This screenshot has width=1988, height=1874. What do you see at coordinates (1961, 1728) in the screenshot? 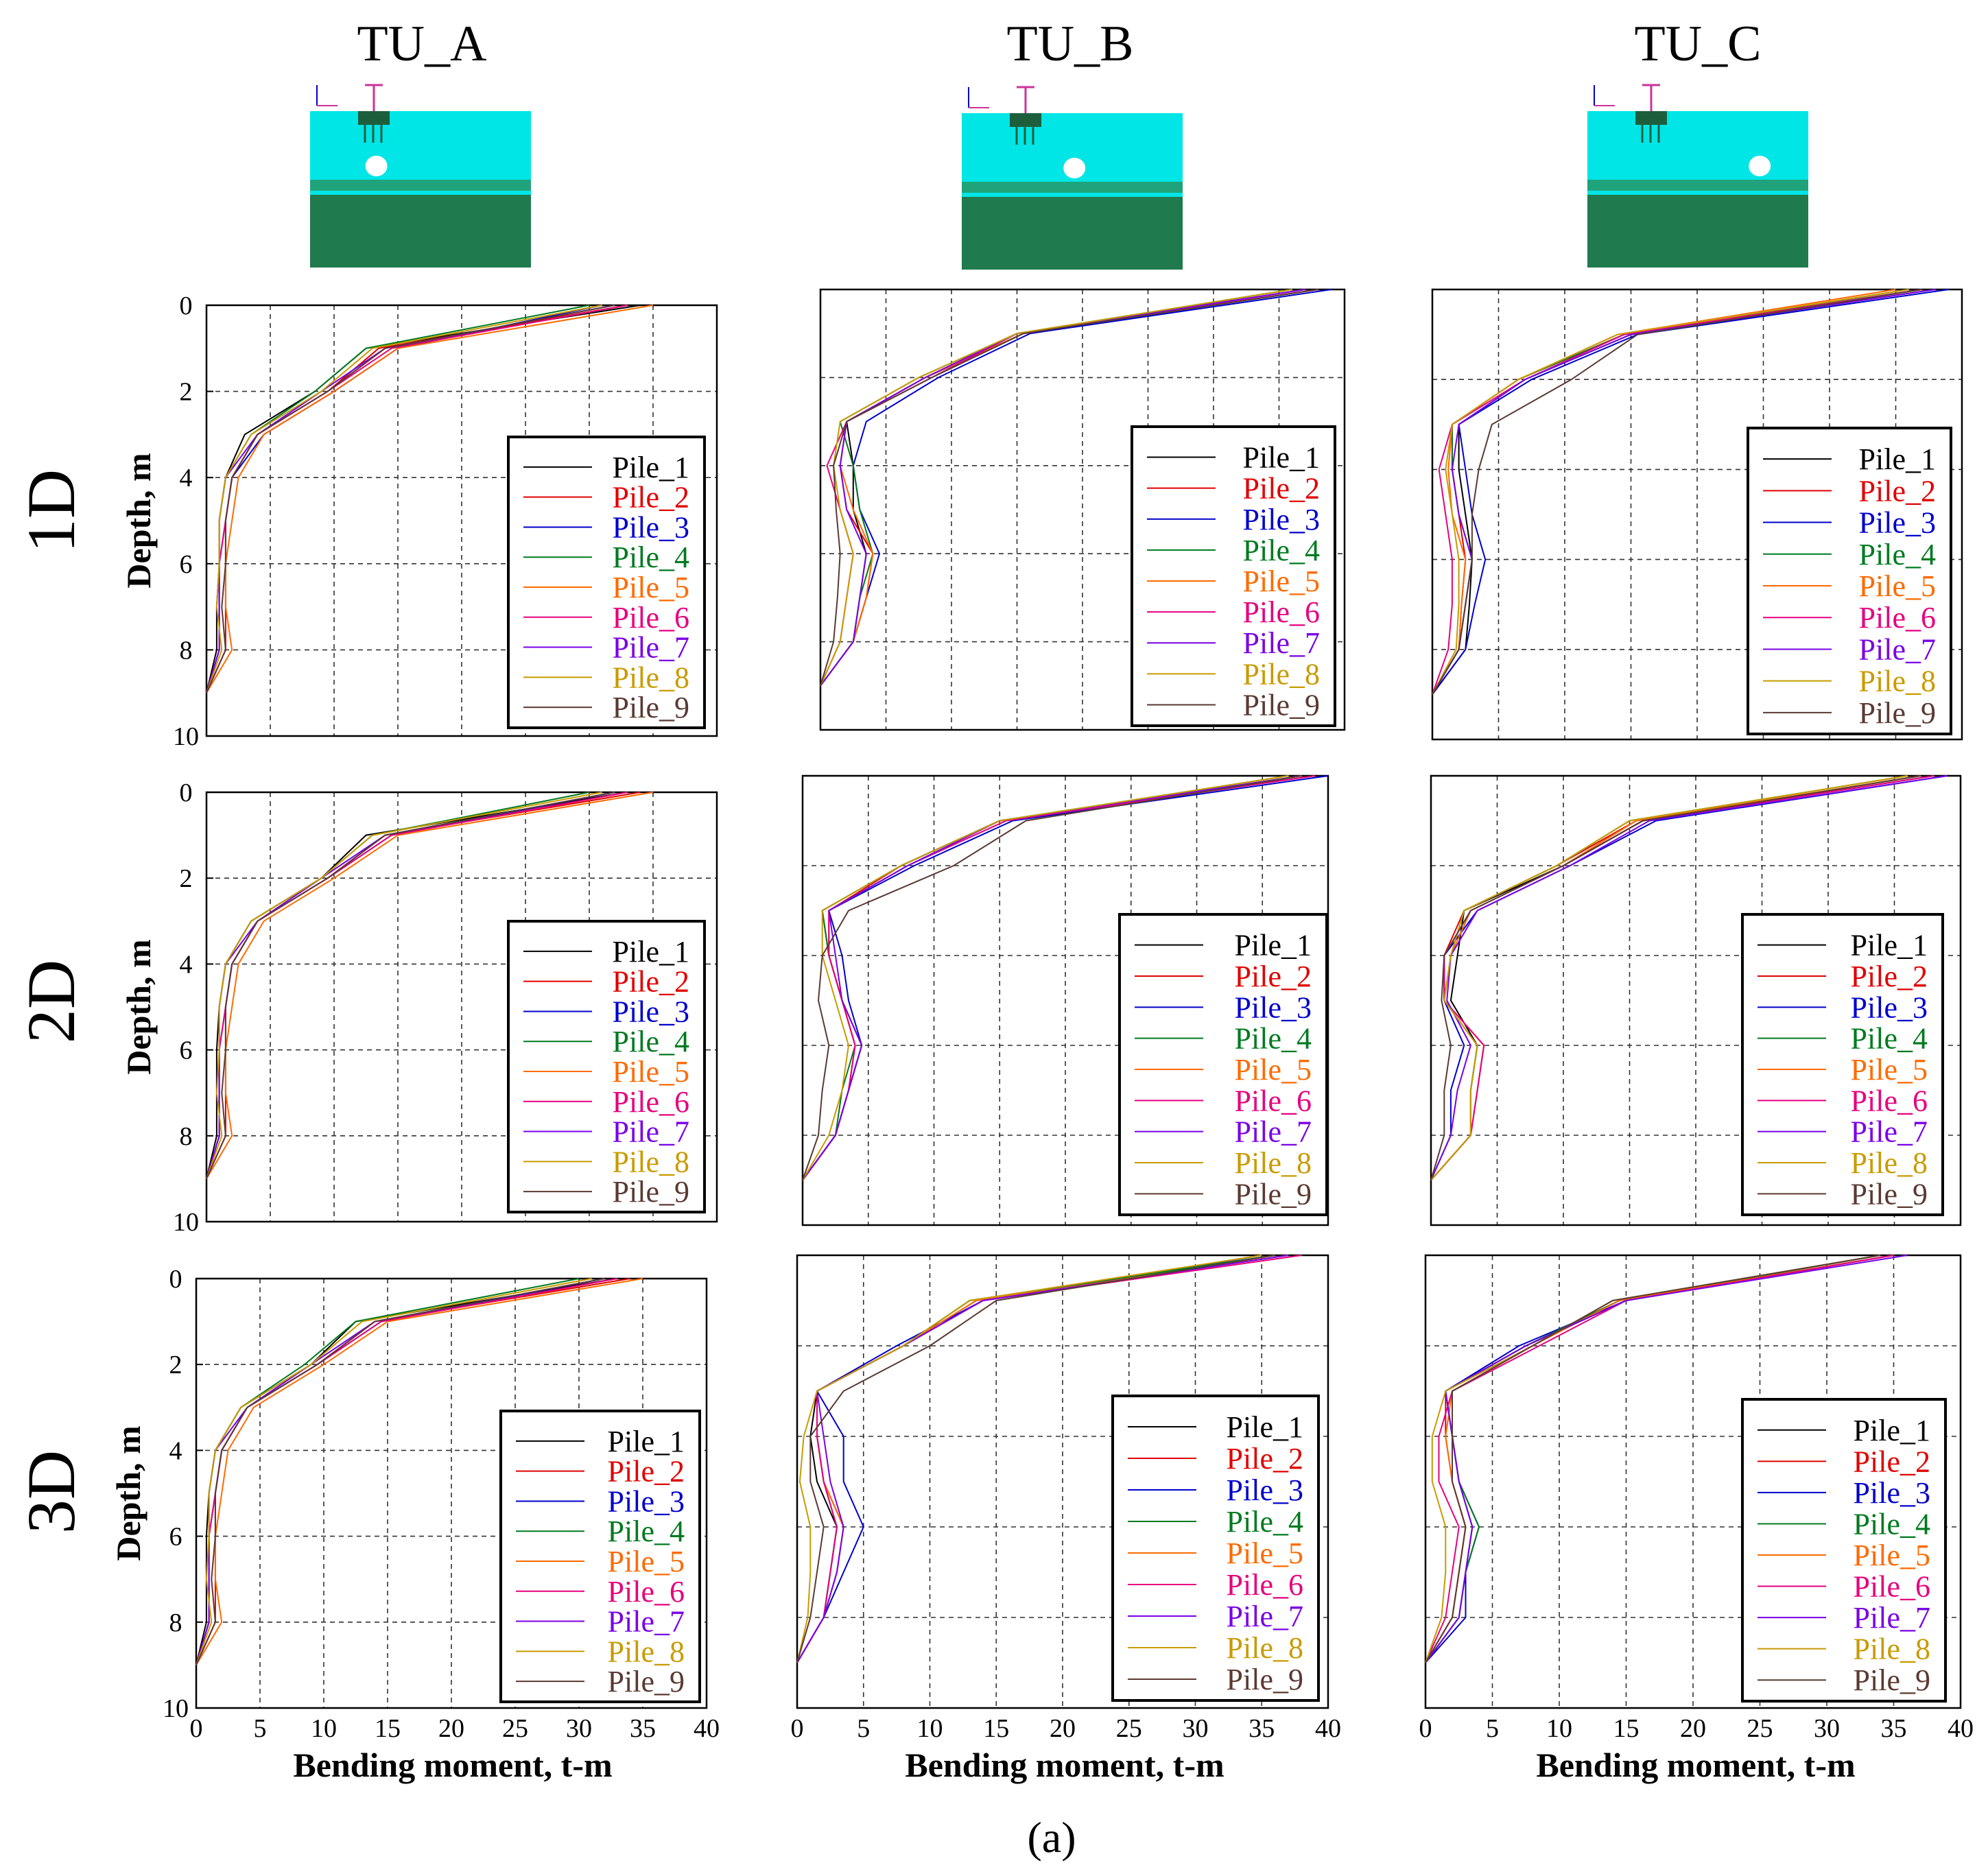
I see `x-tick-label: 40` at bounding box center [1961, 1728].